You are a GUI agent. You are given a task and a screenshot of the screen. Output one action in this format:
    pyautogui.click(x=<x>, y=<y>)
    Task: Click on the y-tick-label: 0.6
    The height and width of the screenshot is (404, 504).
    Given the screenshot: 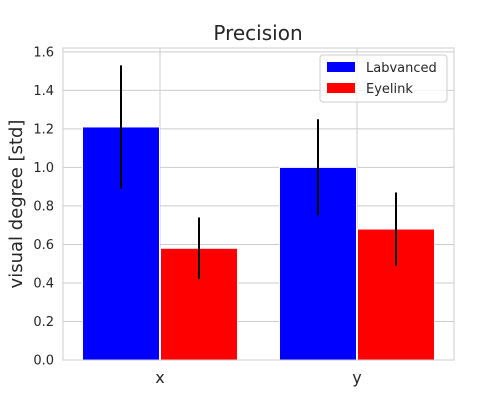 What is the action you would take?
    pyautogui.click(x=43, y=245)
    